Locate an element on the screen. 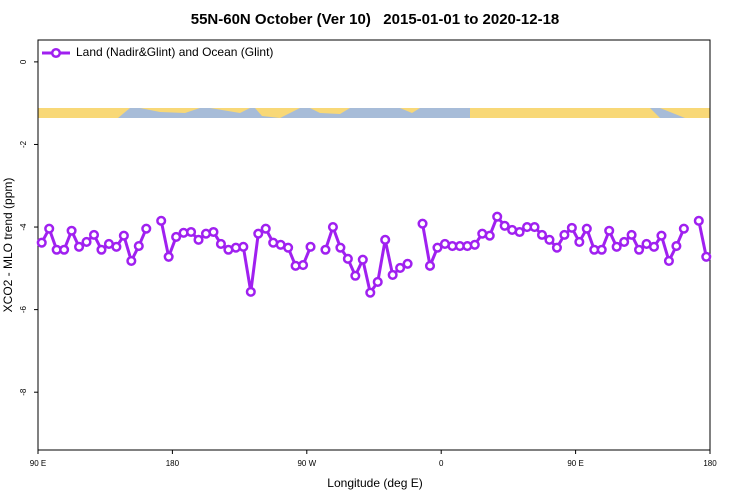 The image size is (750, 500). y-tick-label: -6 is located at coordinates (23, 310).